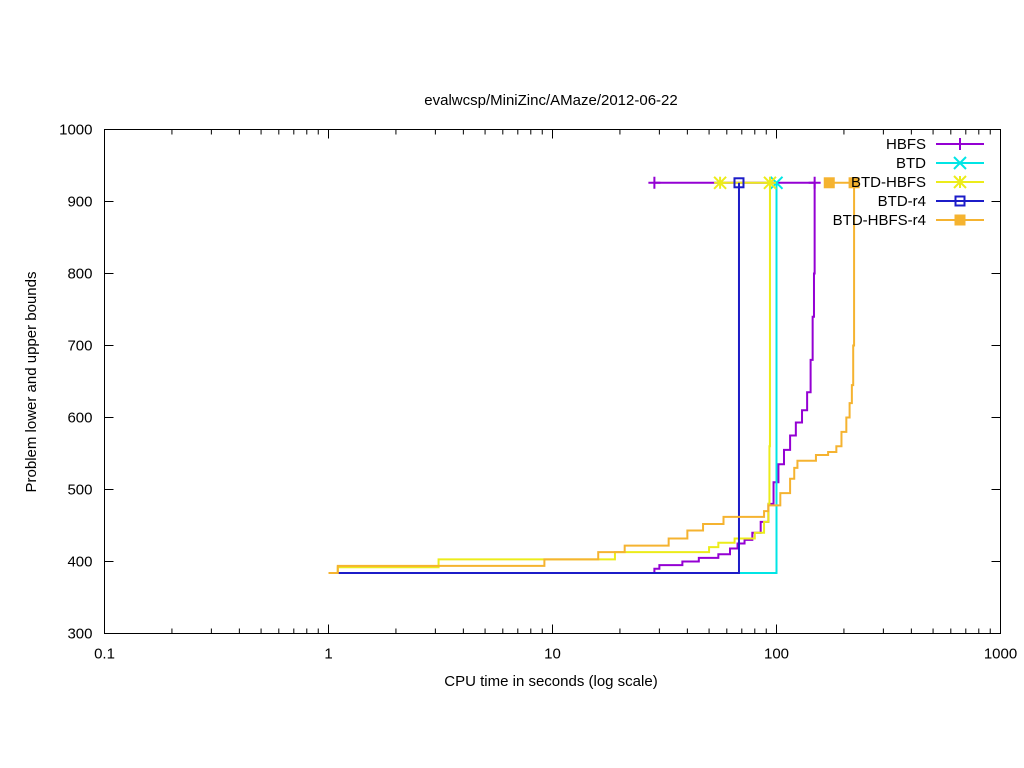  What do you see at coordinates (931, 201) in the screenshot?
I see `legend-item: BTD-r4` at bounding box center [931, 201].